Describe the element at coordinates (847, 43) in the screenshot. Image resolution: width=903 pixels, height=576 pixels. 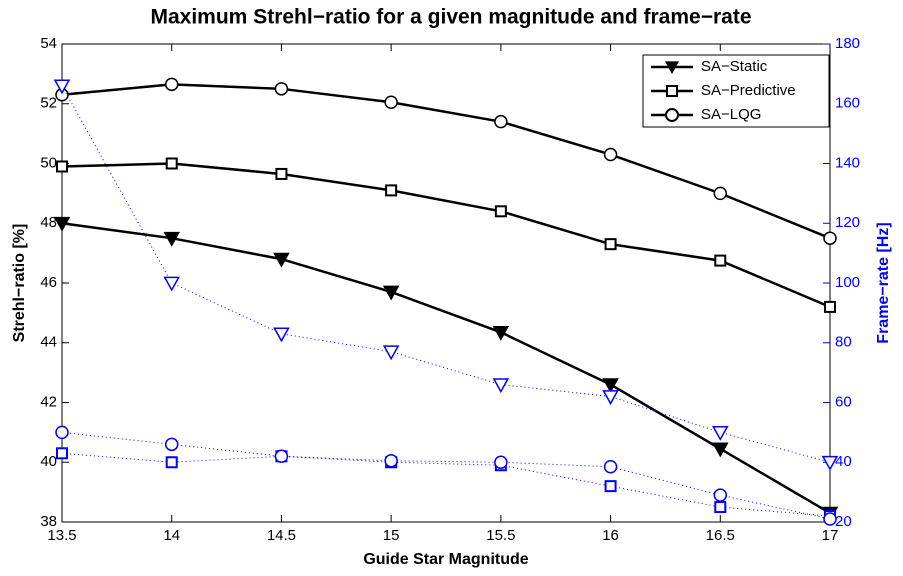
I see `y2-tick-label: 180` at that location.